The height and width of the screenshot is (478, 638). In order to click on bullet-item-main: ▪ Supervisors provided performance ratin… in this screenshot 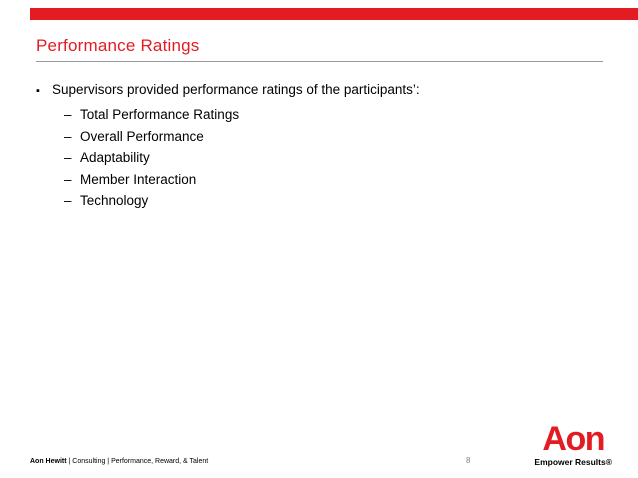, I will do `click(322, 90)`.